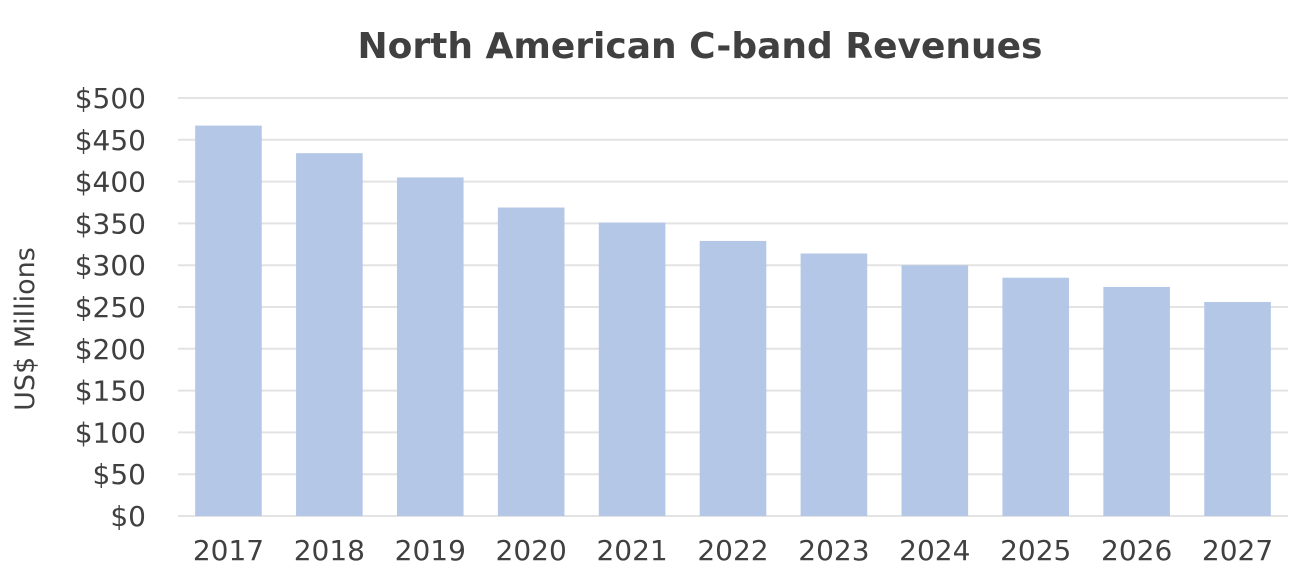  Describe the element at coordinates (733, 378) in the screenshot. I see `bar-2022` at that location.